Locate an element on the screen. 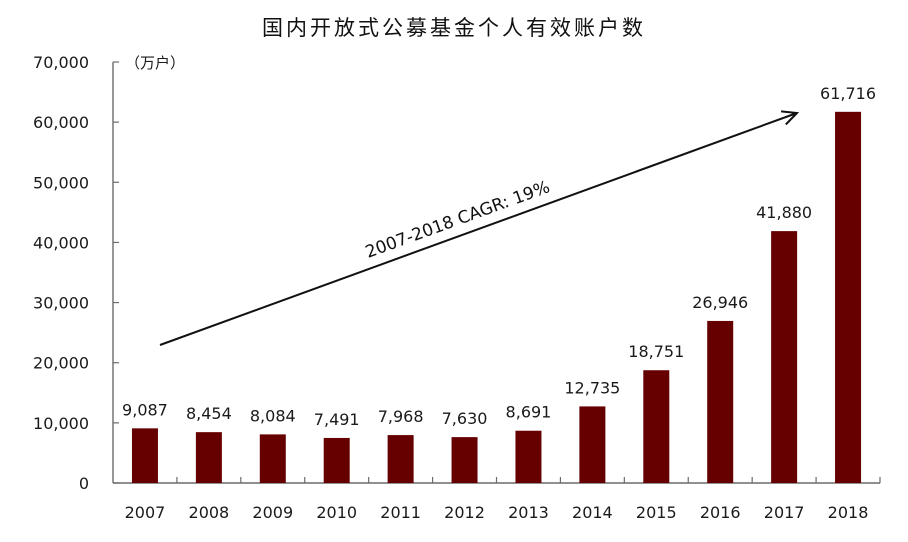 Image resolution: width=908 pixels, height=542 pixels. y-tick-label: 10,000 is located at coordinates (61, 423).